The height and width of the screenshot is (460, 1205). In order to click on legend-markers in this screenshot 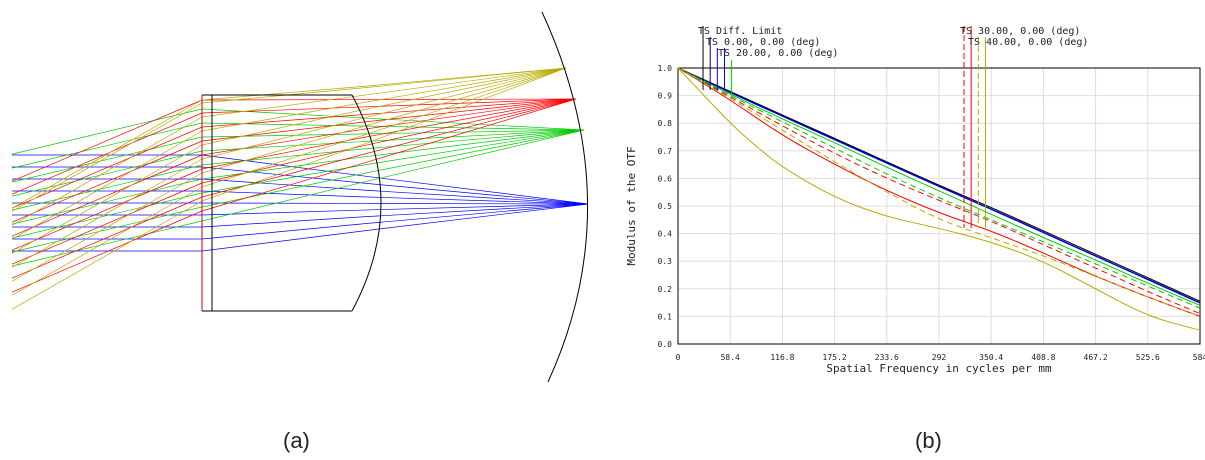, I will do `click(844, 127)`.